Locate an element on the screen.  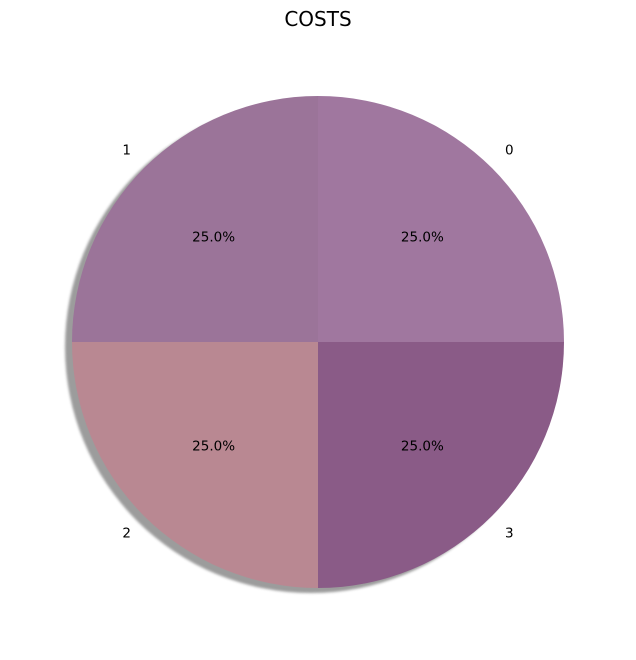
slice-label-0: 0 is located at coordinates (509, 151).